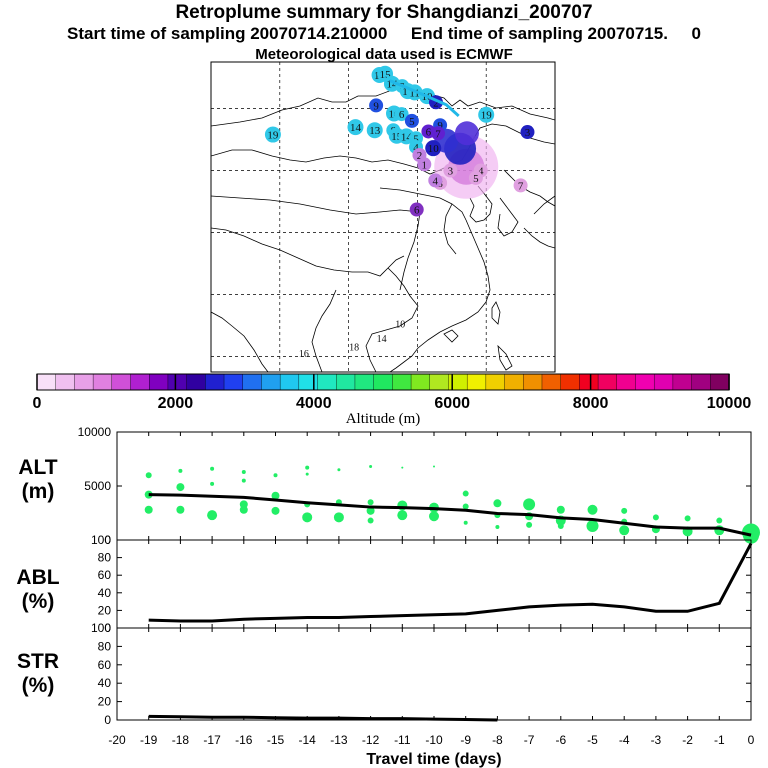  Describe the element at coordinates (244, 740) in the screenshot. I see `x-tick-label: -16` at that location.